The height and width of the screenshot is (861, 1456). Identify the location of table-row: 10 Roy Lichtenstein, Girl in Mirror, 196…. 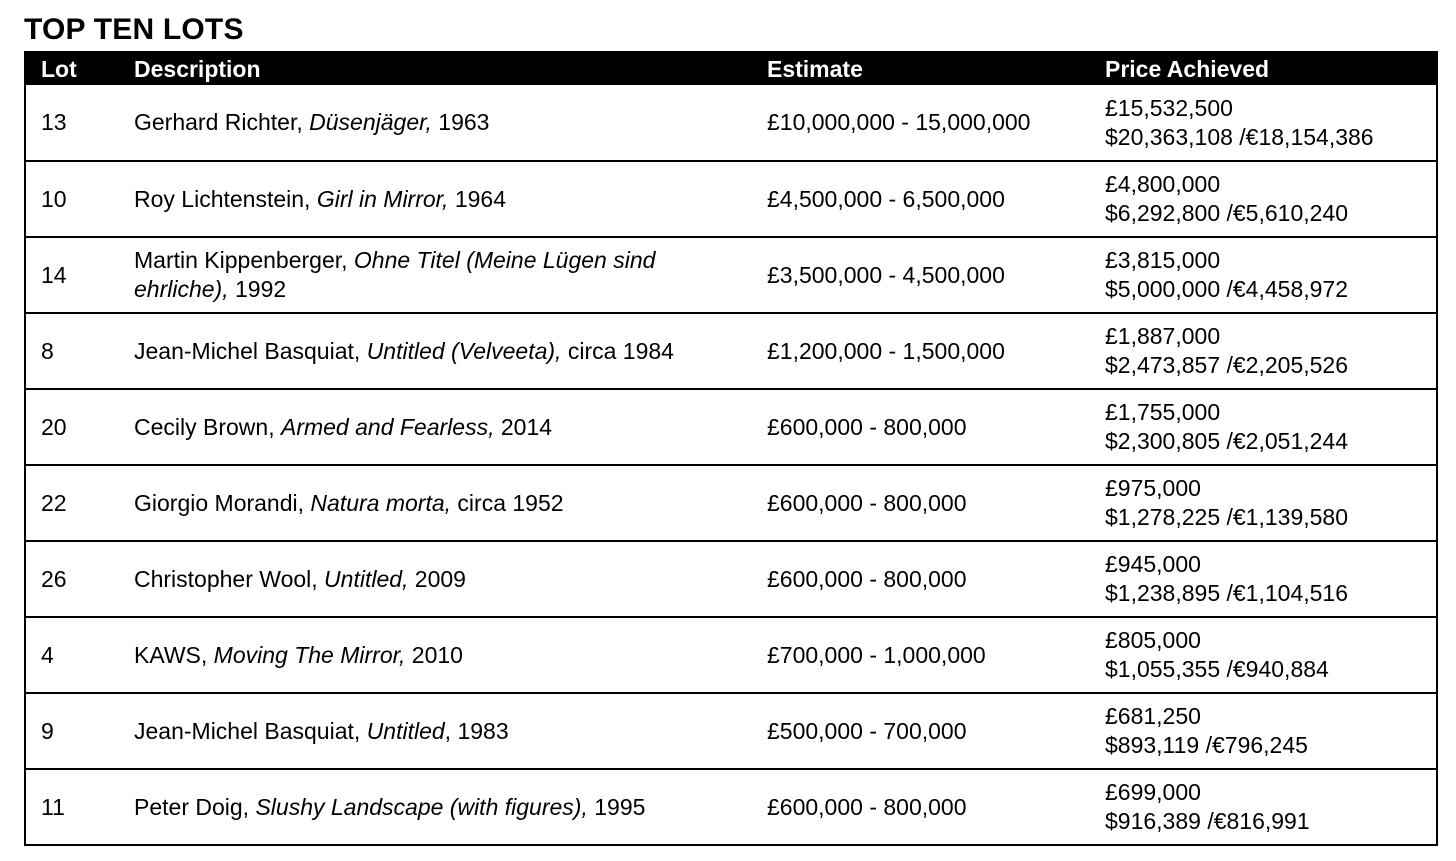
(731, 199).